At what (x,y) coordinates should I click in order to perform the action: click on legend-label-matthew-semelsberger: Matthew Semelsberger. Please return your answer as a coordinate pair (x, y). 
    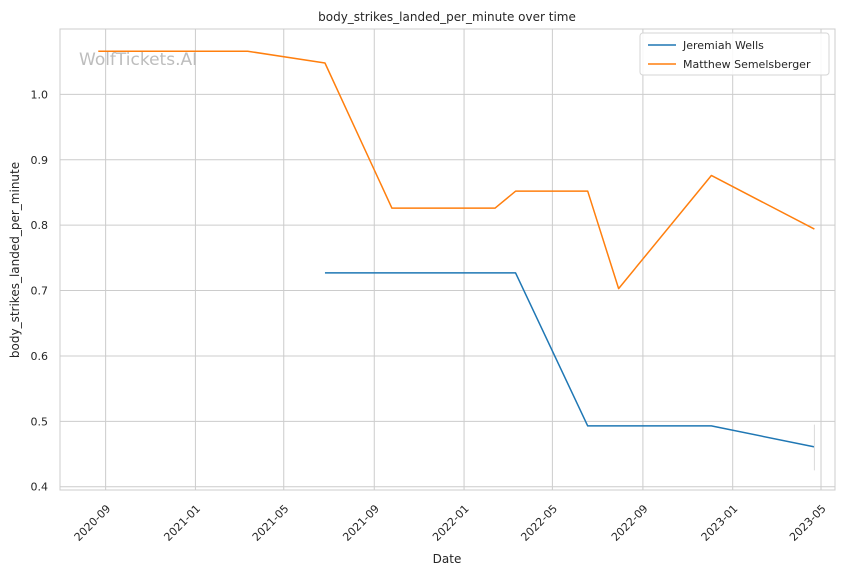
    Looking at the image, I should click on (747, 64).